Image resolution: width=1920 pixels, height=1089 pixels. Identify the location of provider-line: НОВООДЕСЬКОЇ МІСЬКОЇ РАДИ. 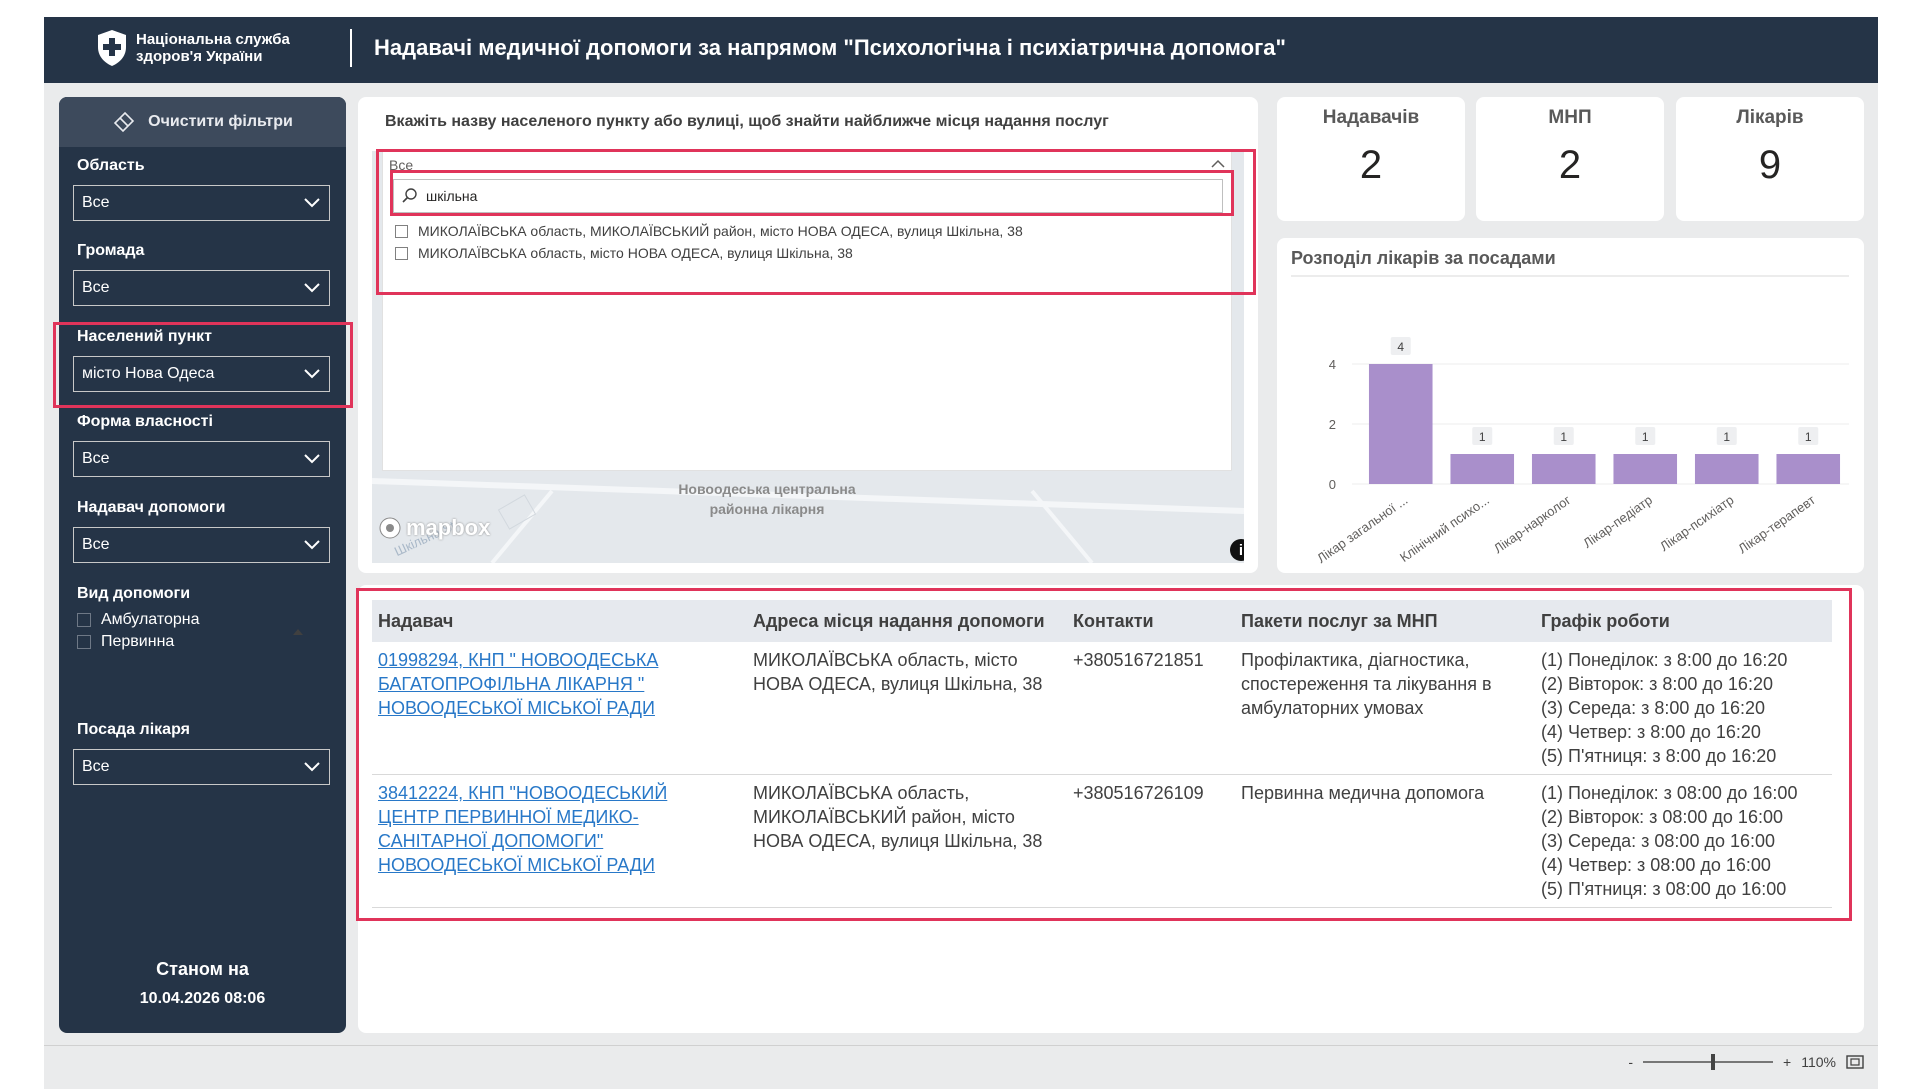
(516, 865).